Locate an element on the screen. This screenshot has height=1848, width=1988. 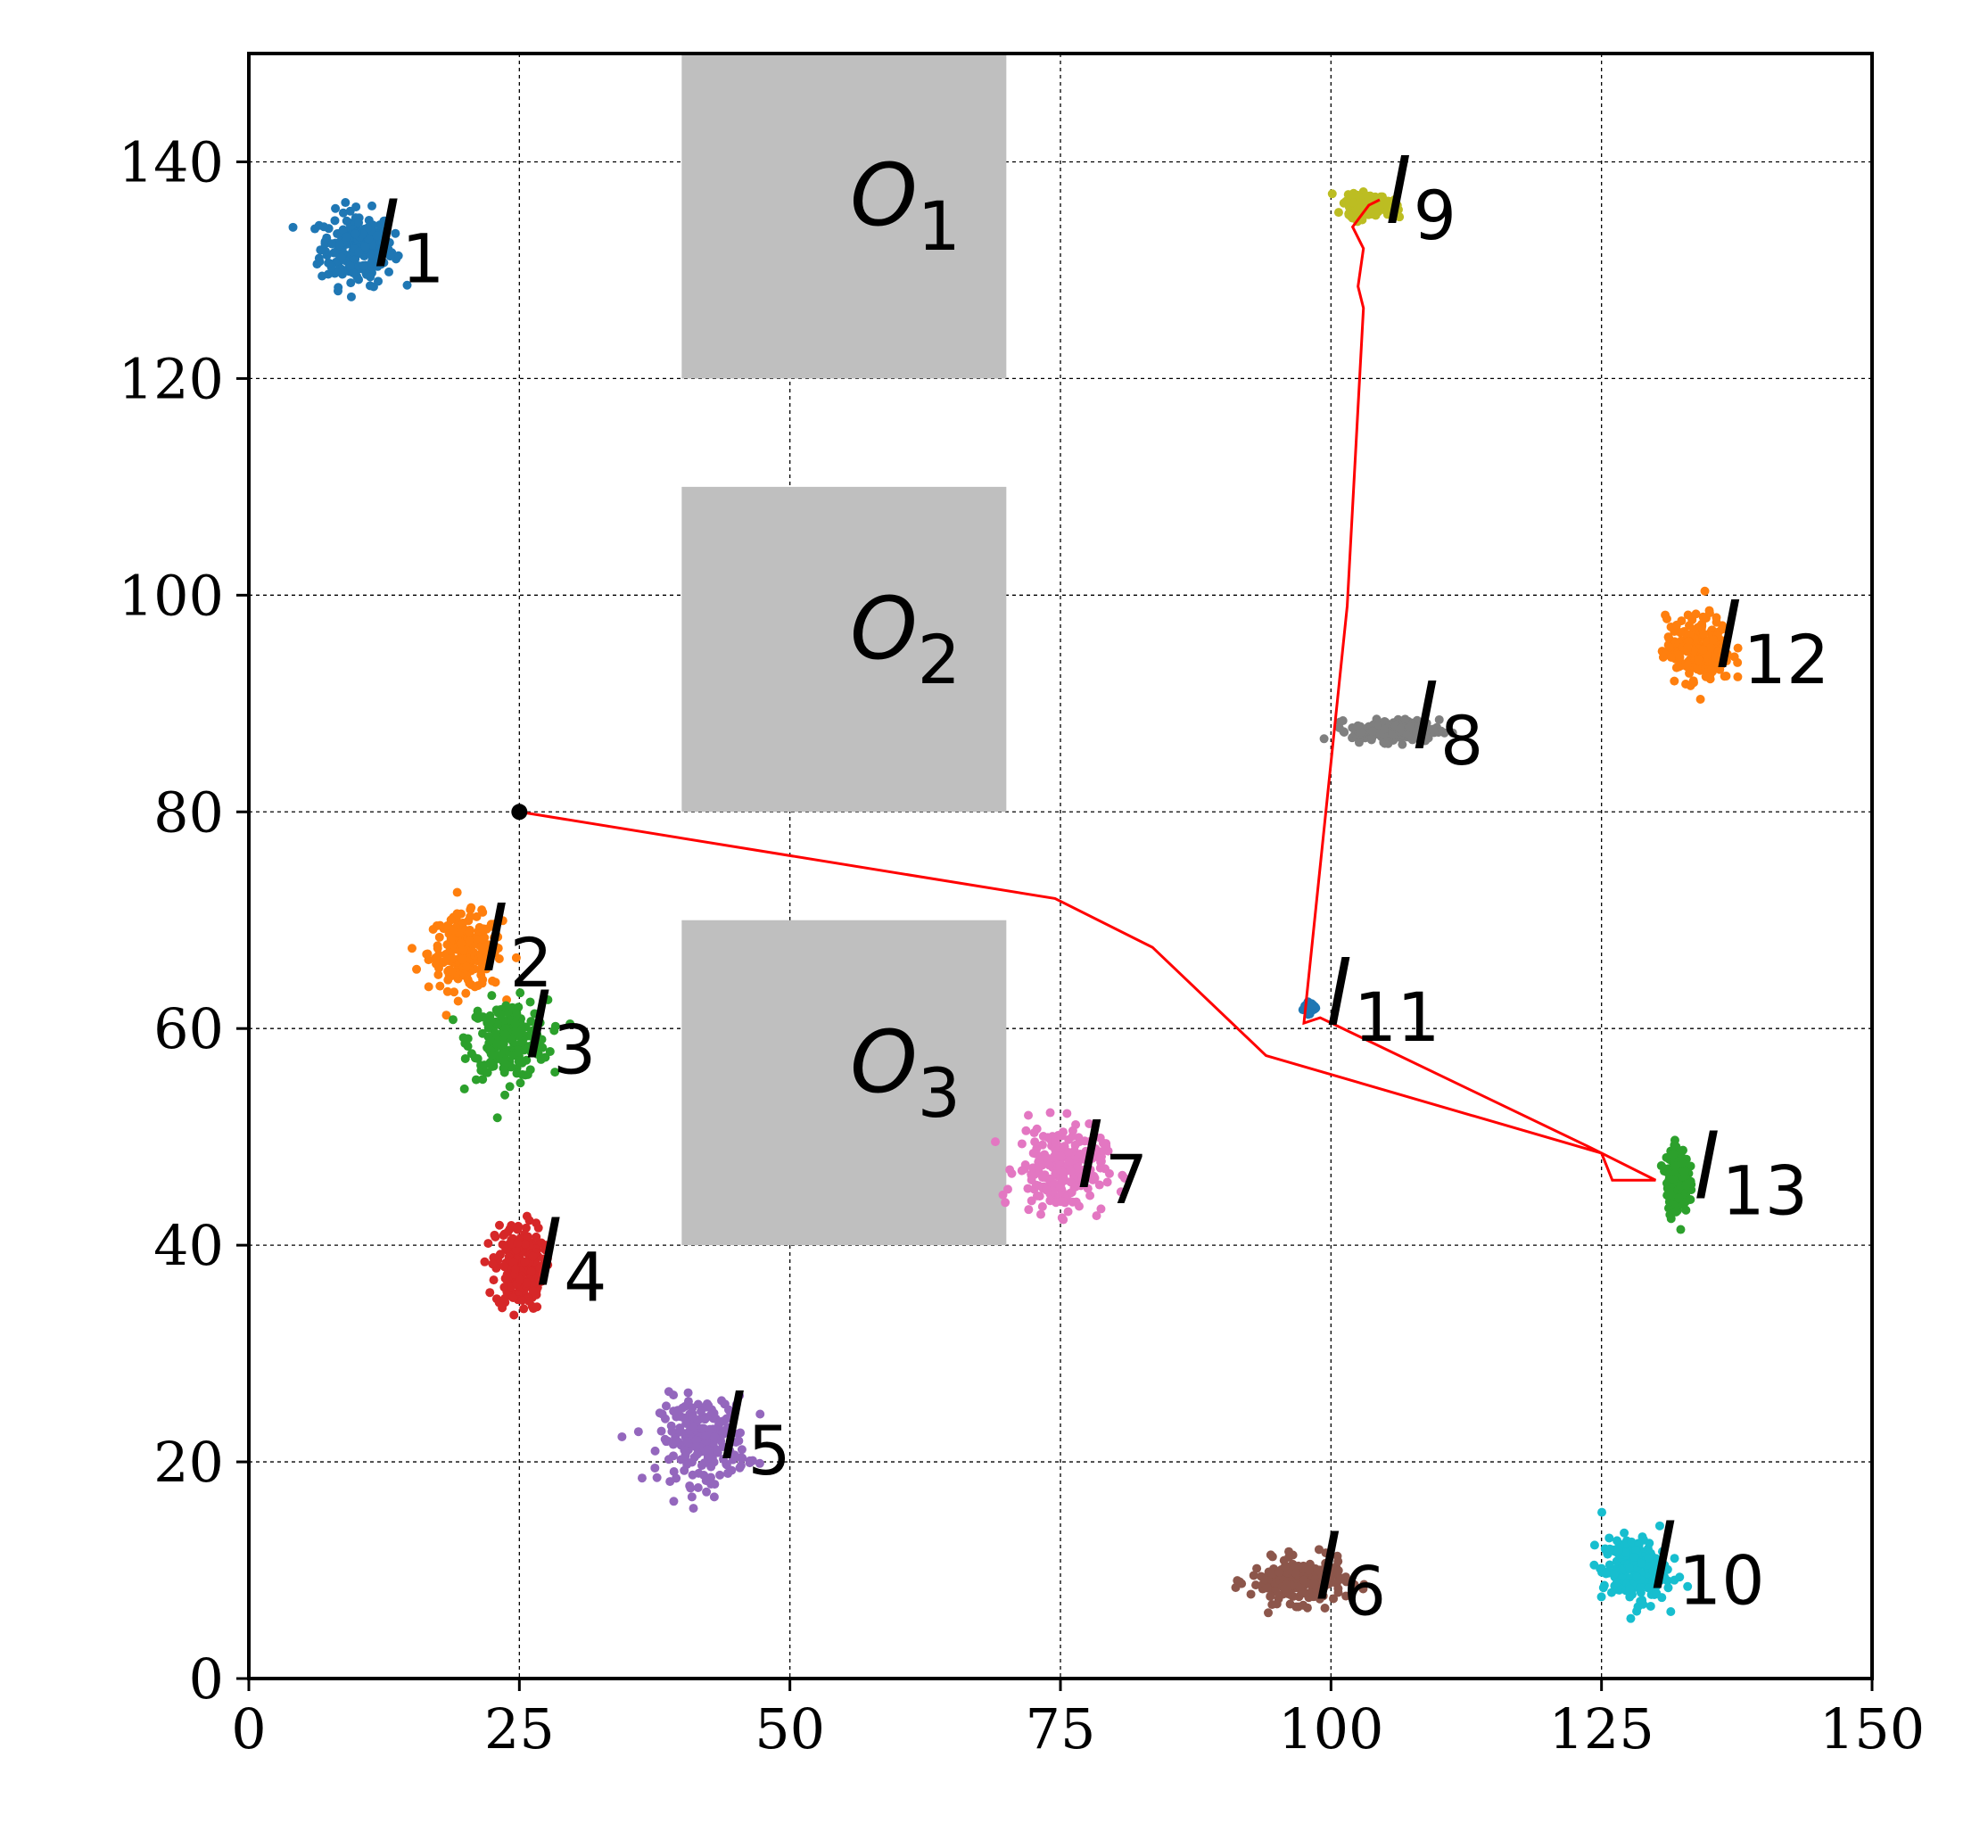
x-tick-label-5: 125 is located at coordinates (1601, 1728).